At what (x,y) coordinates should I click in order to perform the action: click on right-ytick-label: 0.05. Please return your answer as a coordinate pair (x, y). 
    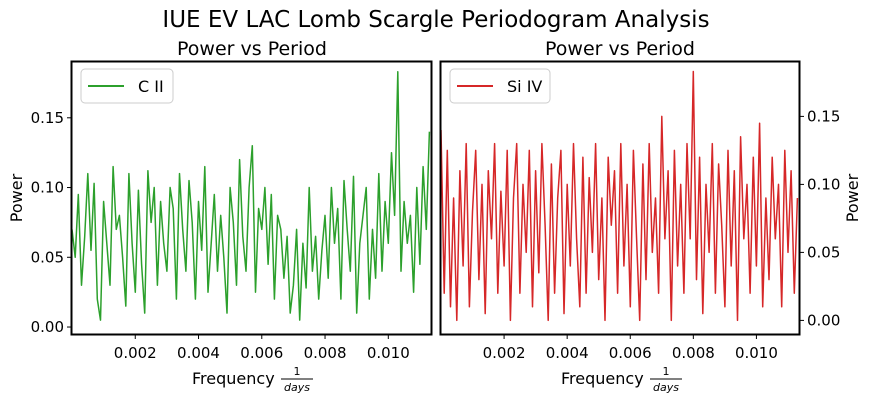
    Looking at the image, I should click on (823, 252).